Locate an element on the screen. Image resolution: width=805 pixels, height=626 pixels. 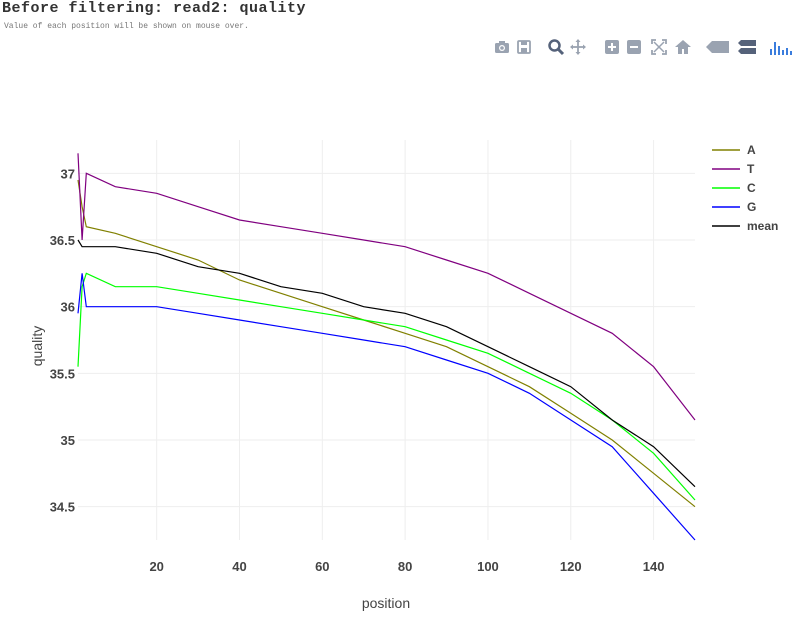
legend-item-mean: mean is located at coordinates (745, 226).